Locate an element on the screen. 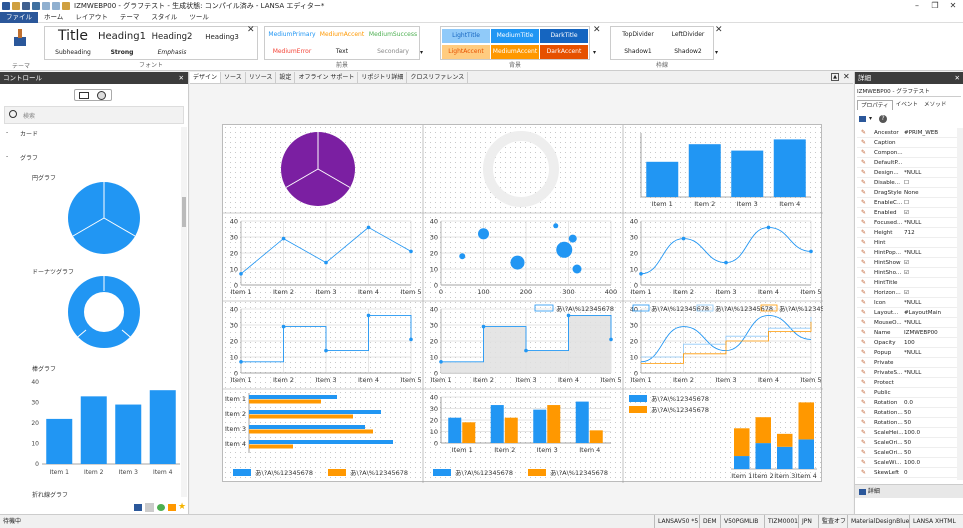  menu-home: ホーム is located at coordinates (54, 16).